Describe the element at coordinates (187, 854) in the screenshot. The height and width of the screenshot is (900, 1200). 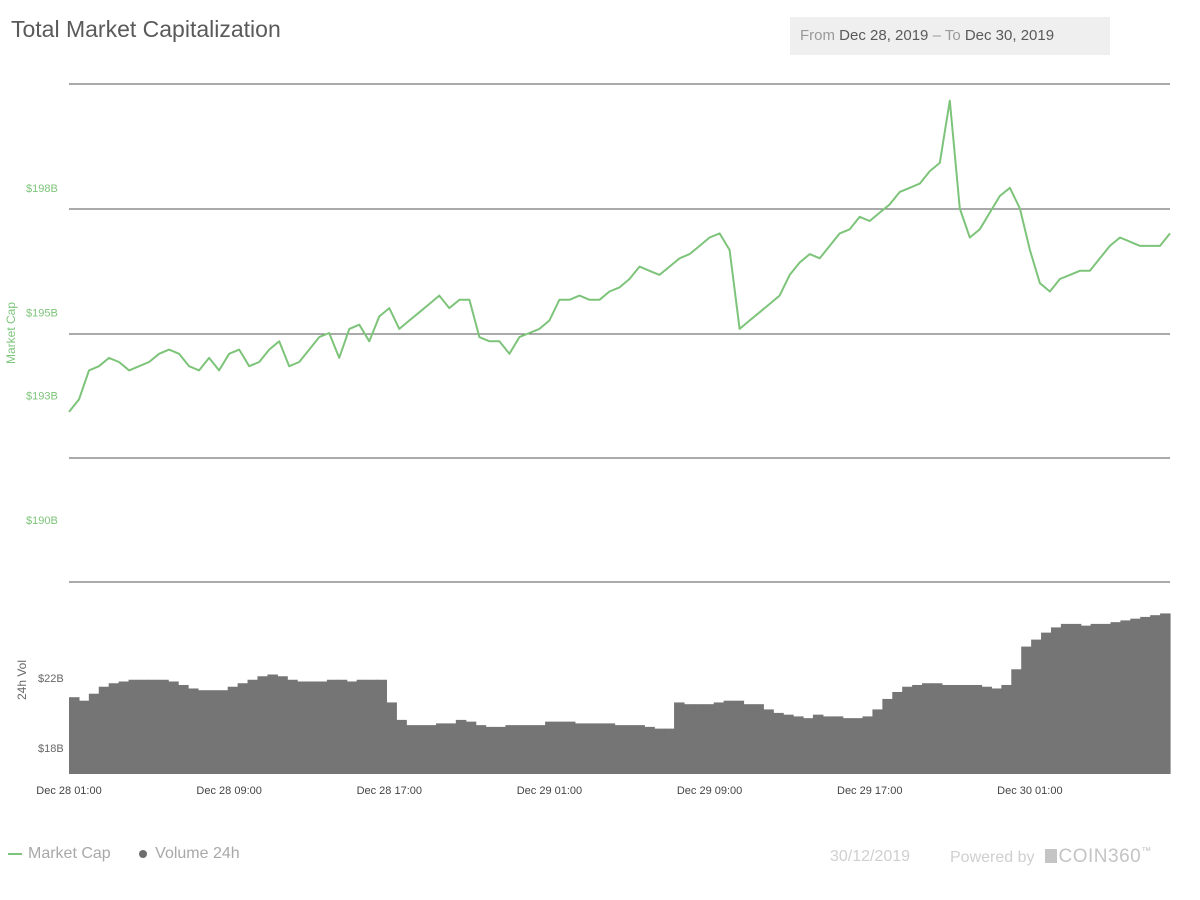
I see `legend-item-volume: Volume 24h` at that location.